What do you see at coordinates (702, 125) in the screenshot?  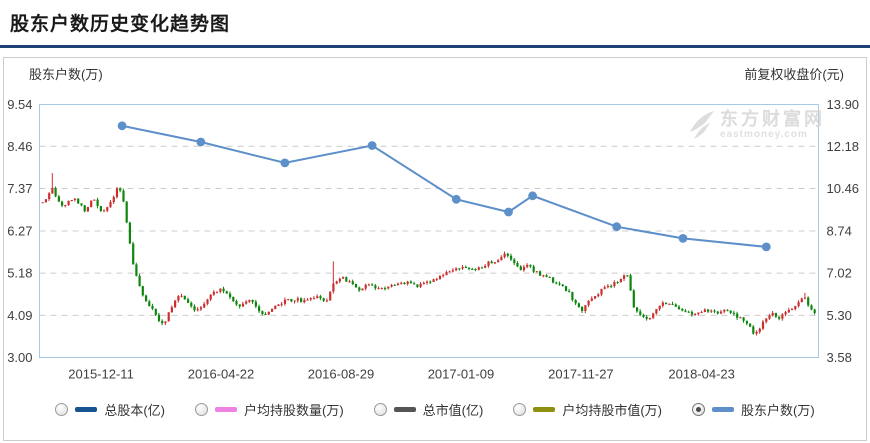 I see `eastmoney-logo-icon` at bounding box center [702, 125].